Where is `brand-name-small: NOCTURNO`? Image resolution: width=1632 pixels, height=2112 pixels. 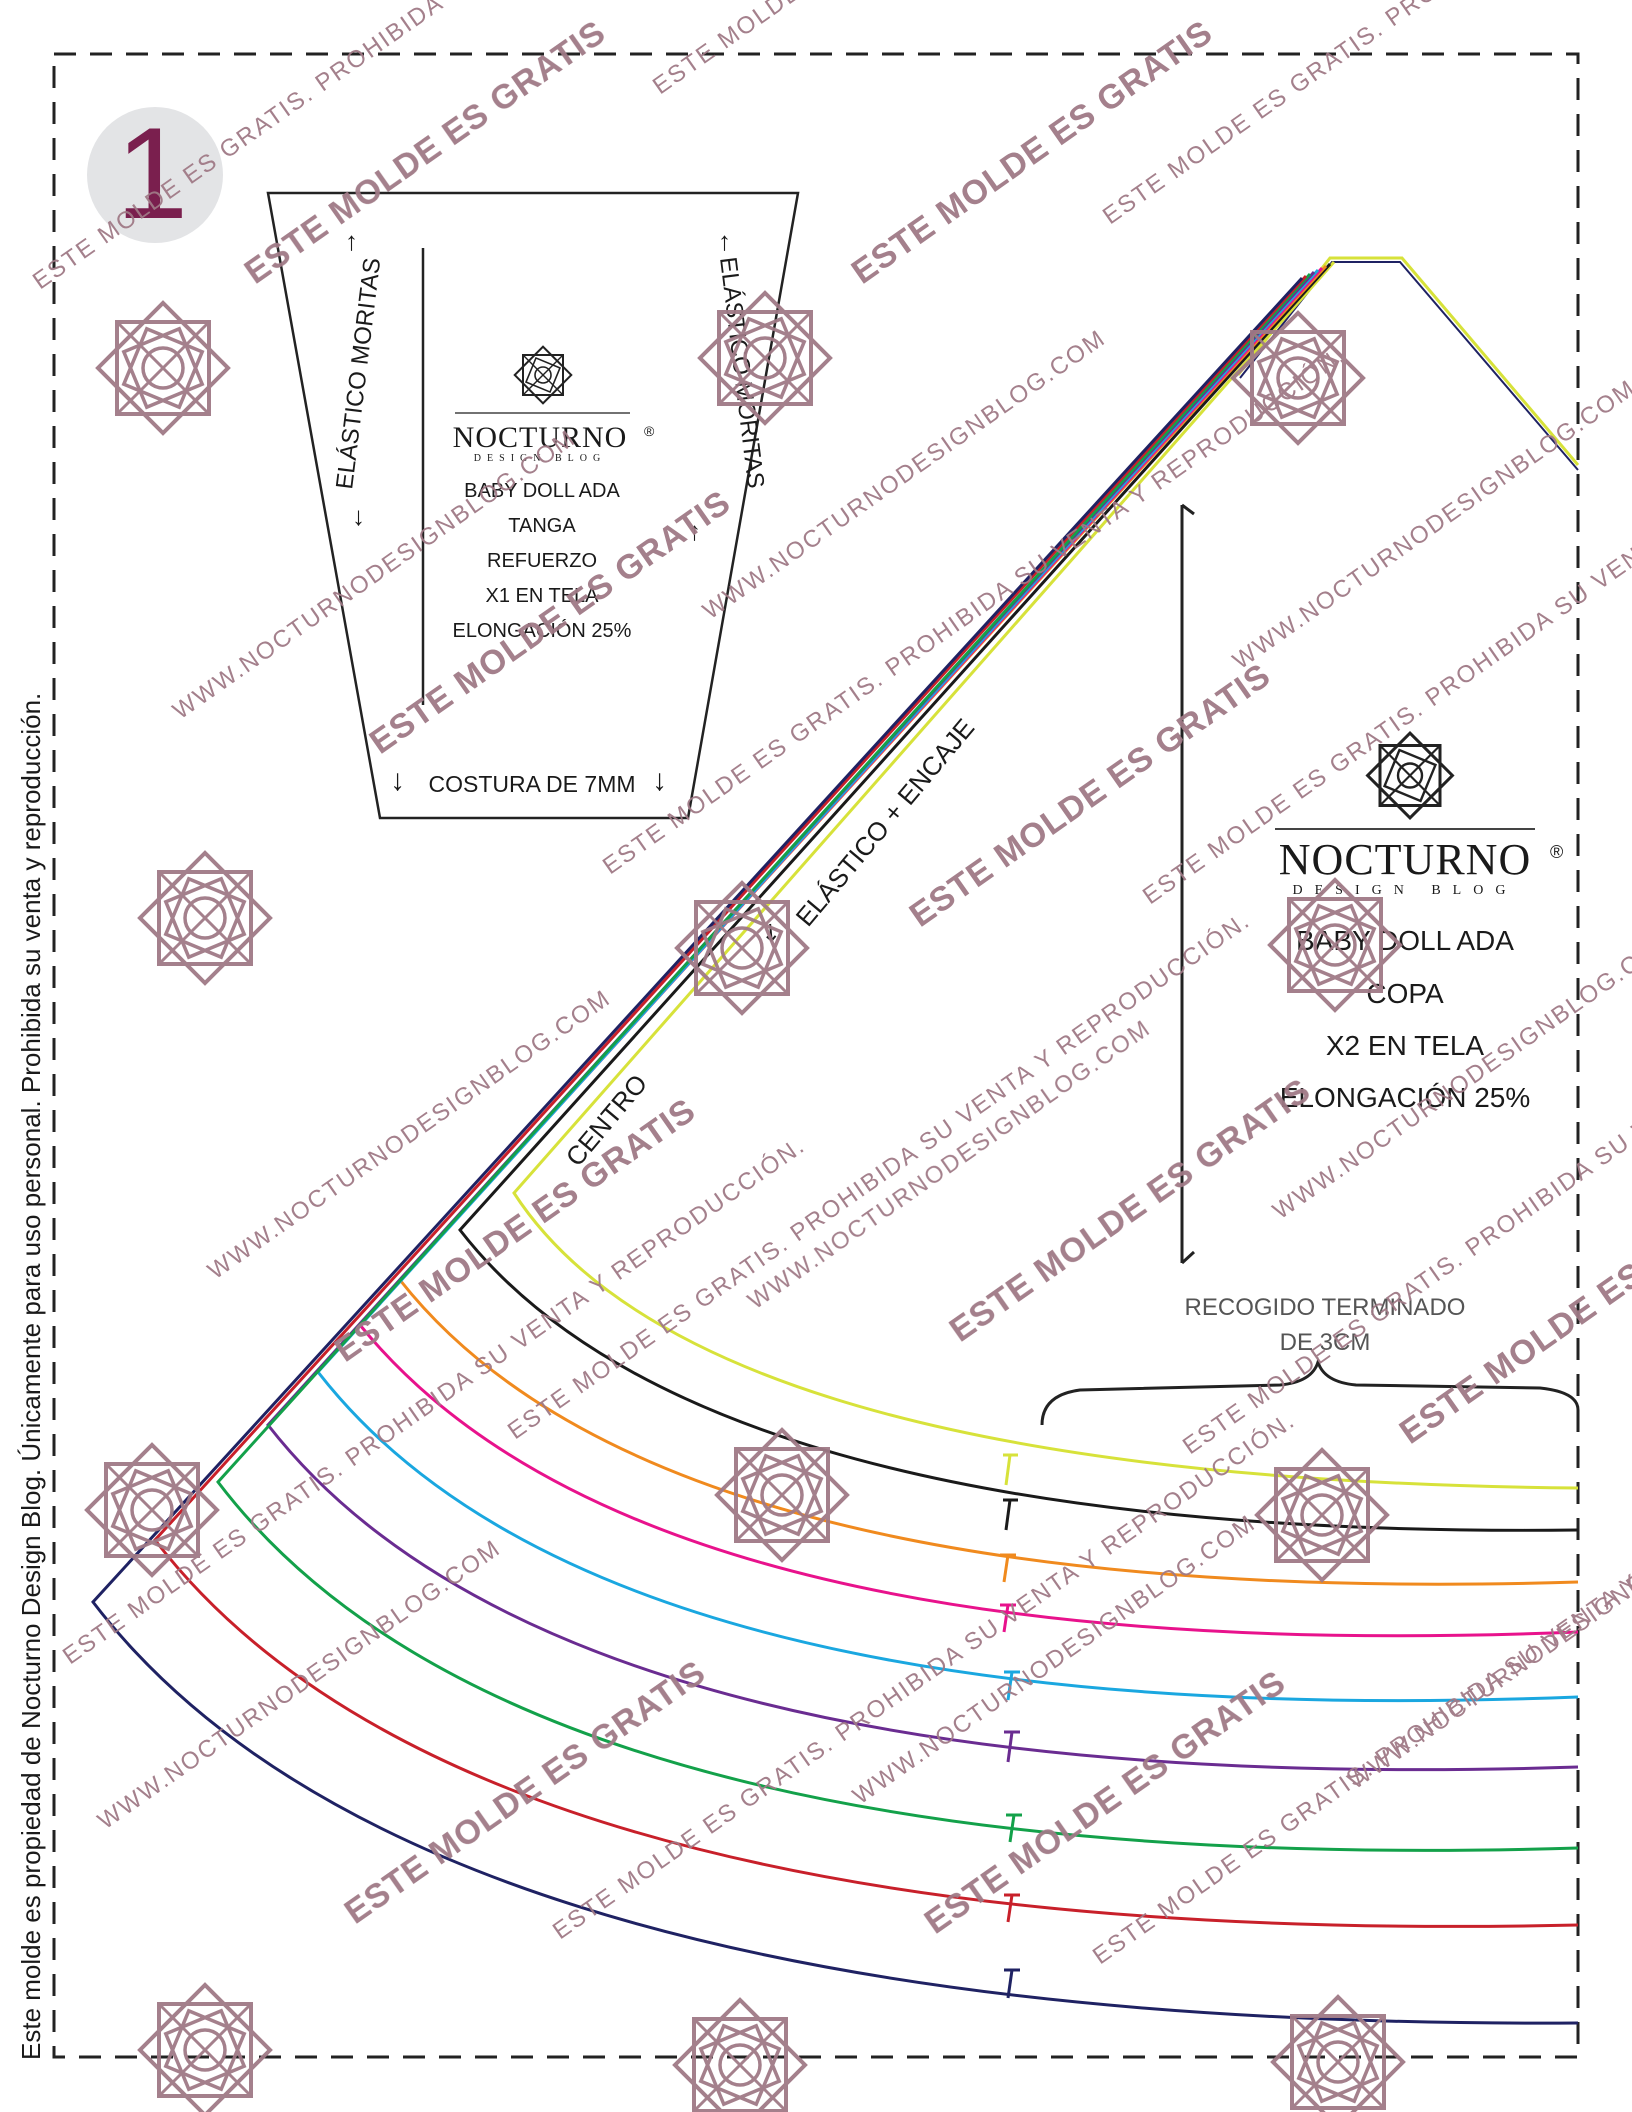 brand-name-small: NOCTURNO is located at coordinates (540, 437).